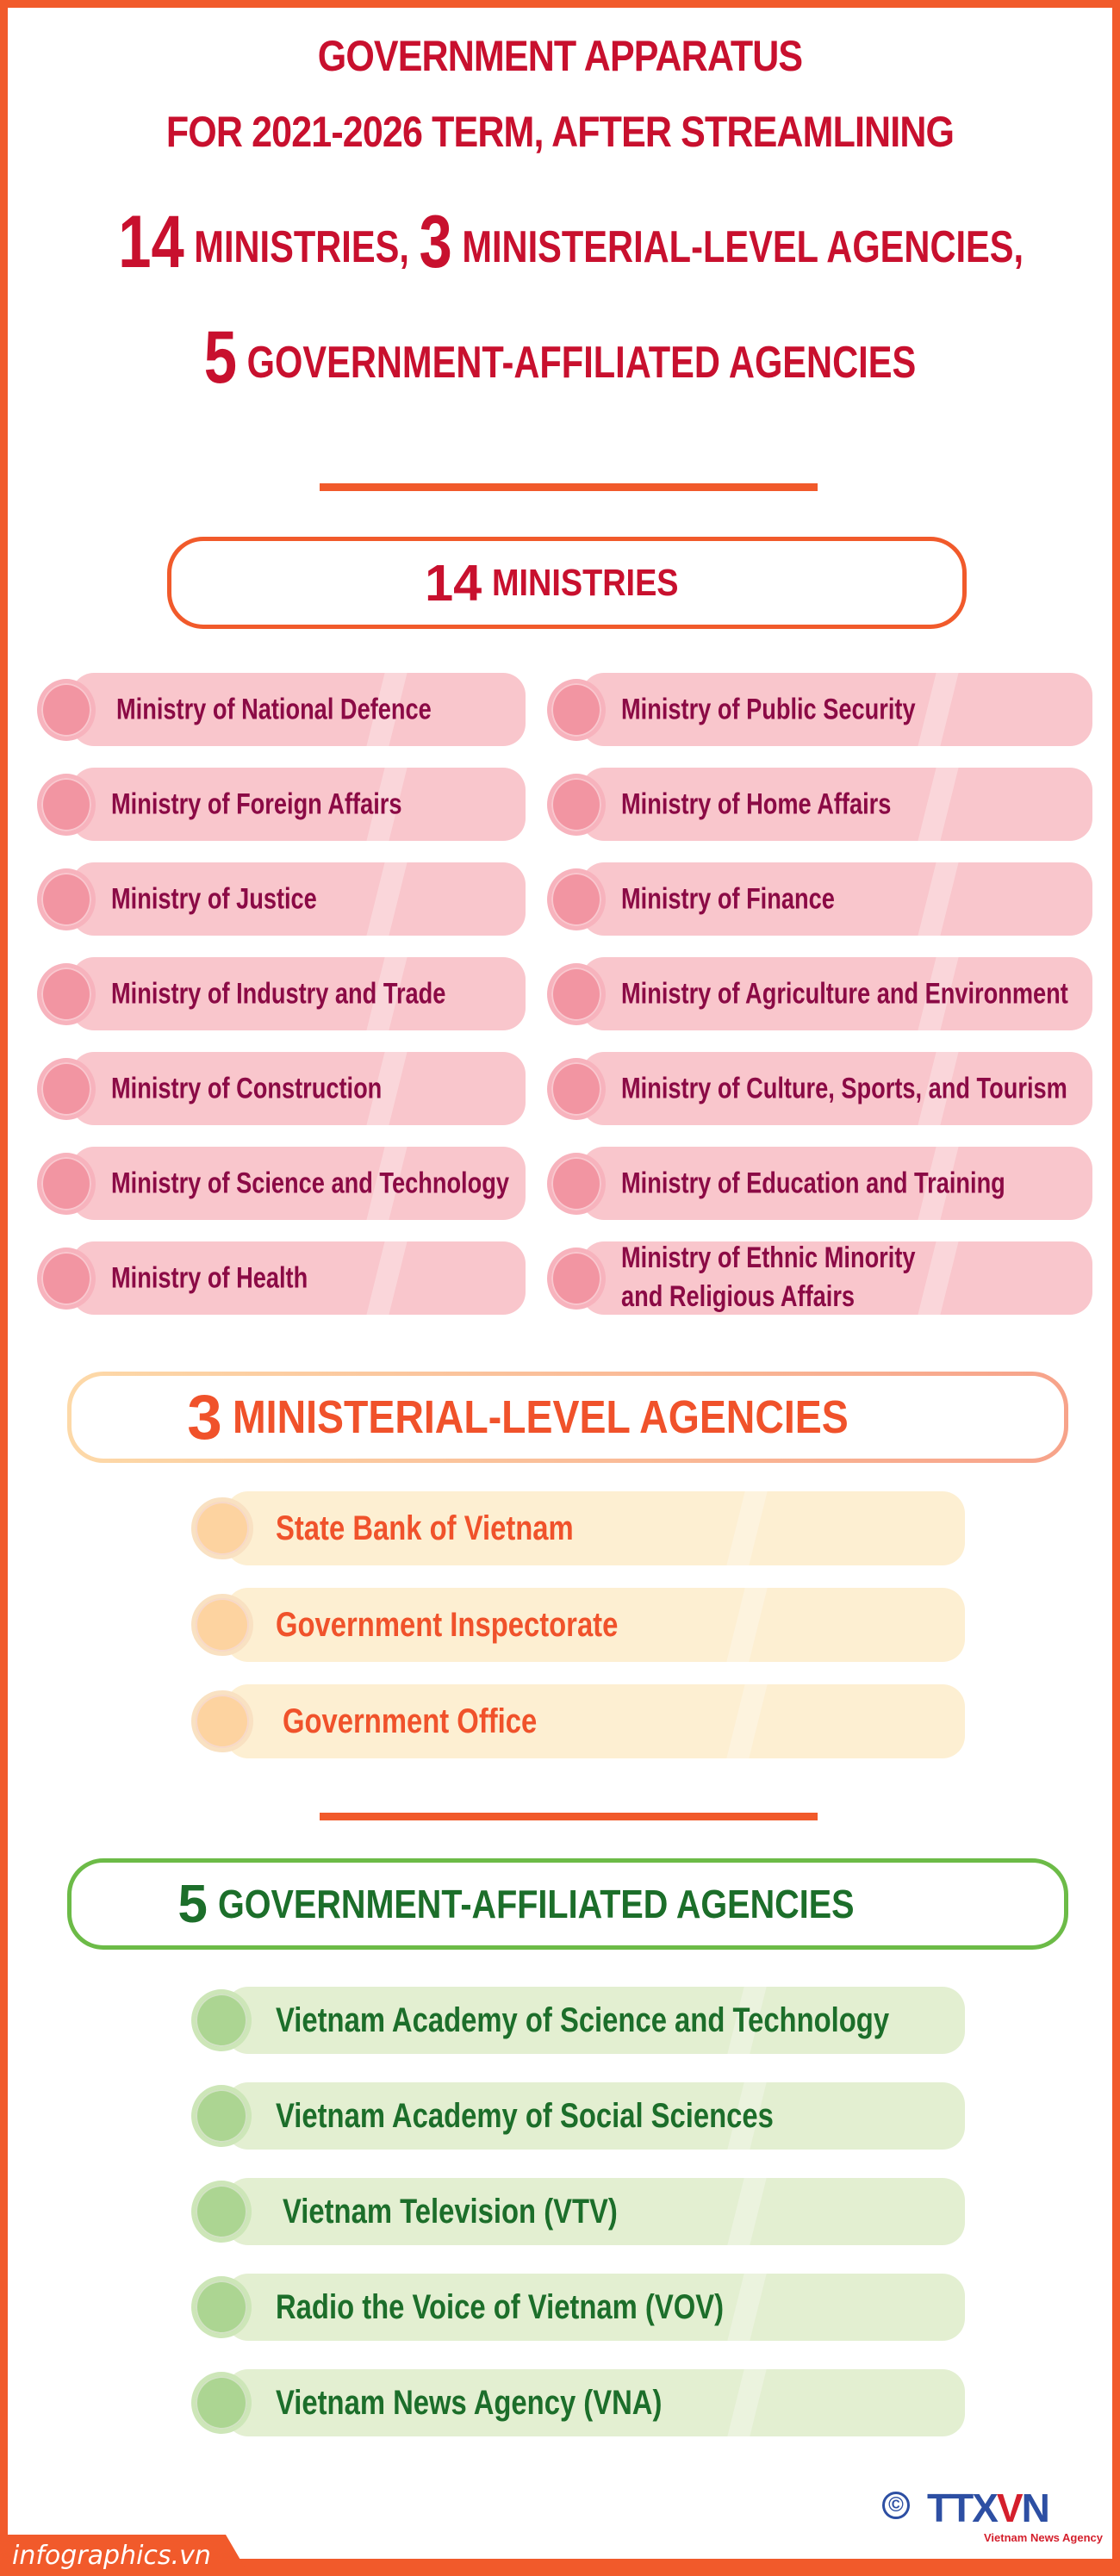 The height and width of the screenshot is (2576, 1120). Describe the element at coordinates (769, 708) in the screenshot. I see `ministry-name: Ministry of Public Security` at that location.